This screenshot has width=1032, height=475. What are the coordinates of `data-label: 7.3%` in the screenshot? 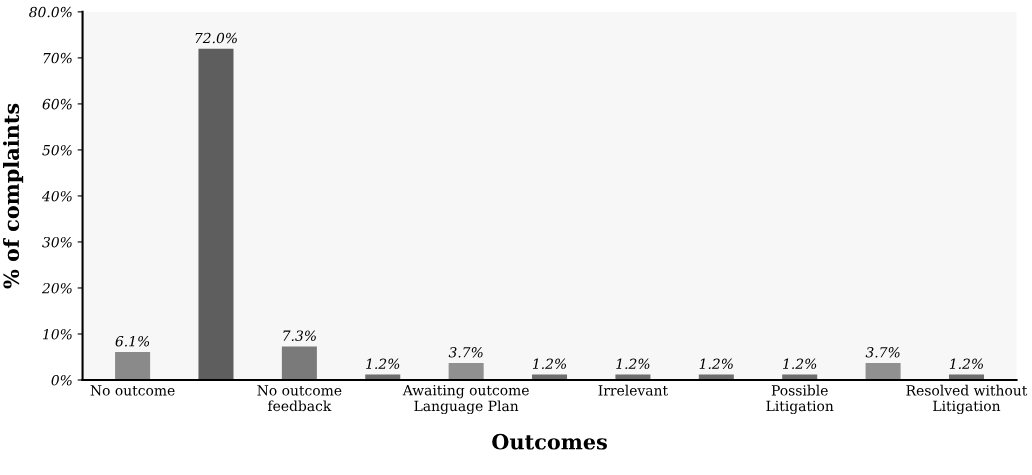 It's located at (299, 335).